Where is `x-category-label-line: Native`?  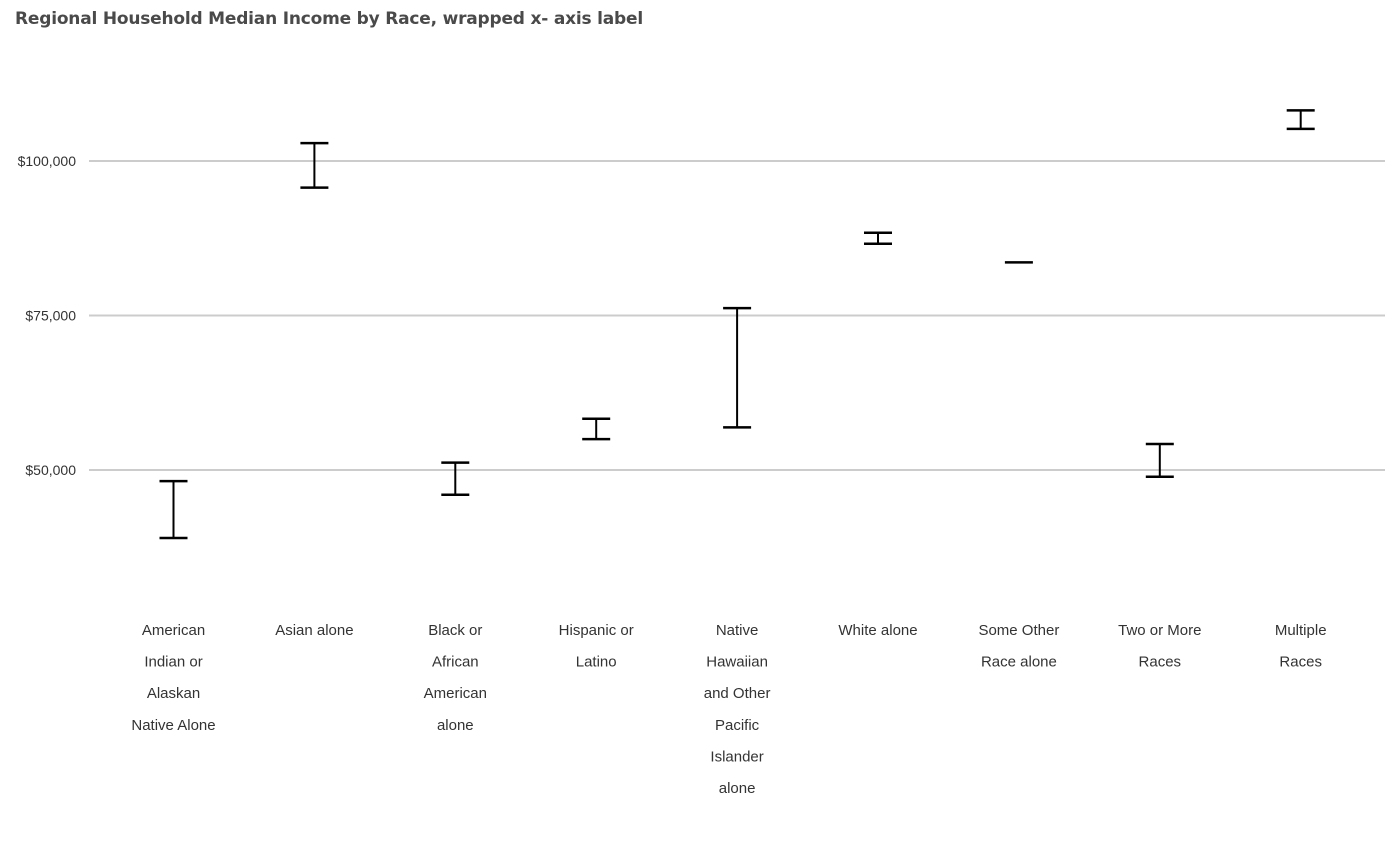 x-category-label-line: Native is located at coordinates (737, 630).